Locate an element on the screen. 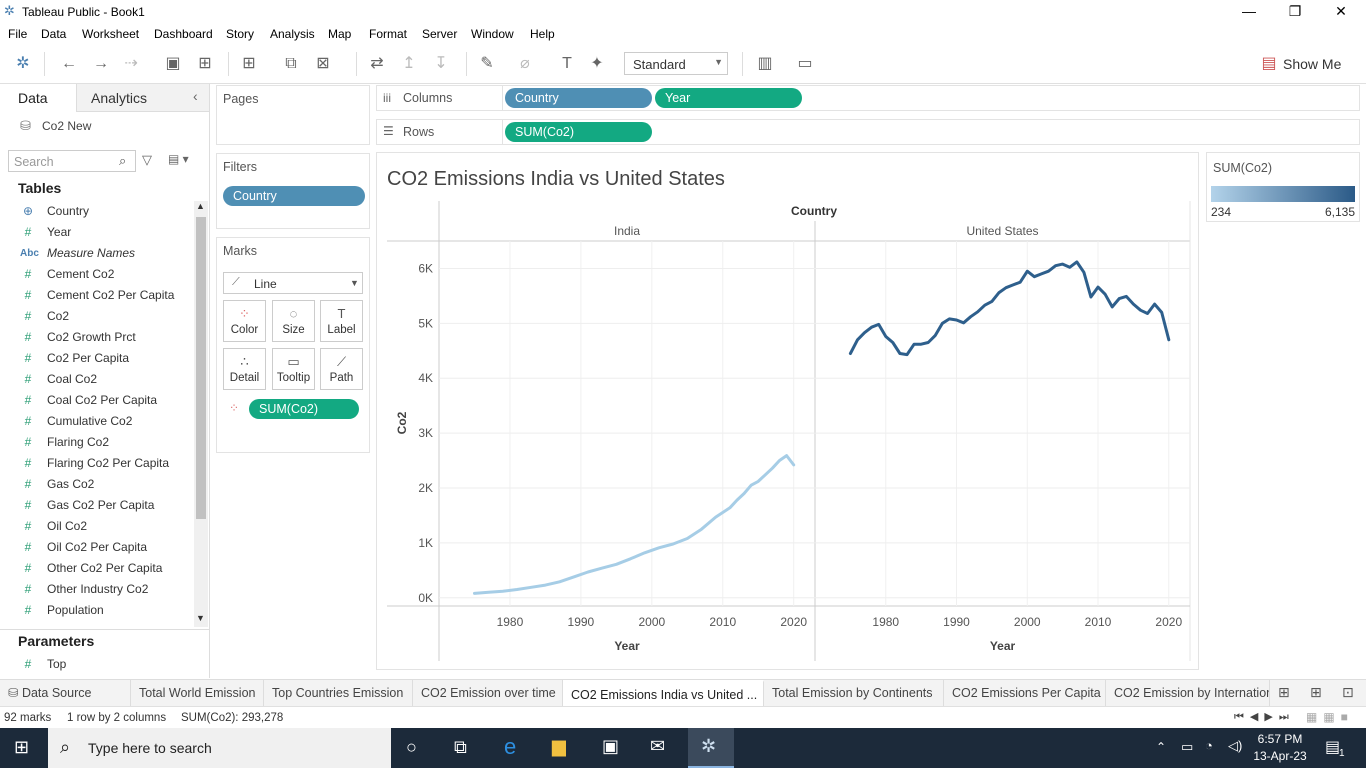  taskbar-search: ⌕ Type here to search is located at coordinates (219, 748).